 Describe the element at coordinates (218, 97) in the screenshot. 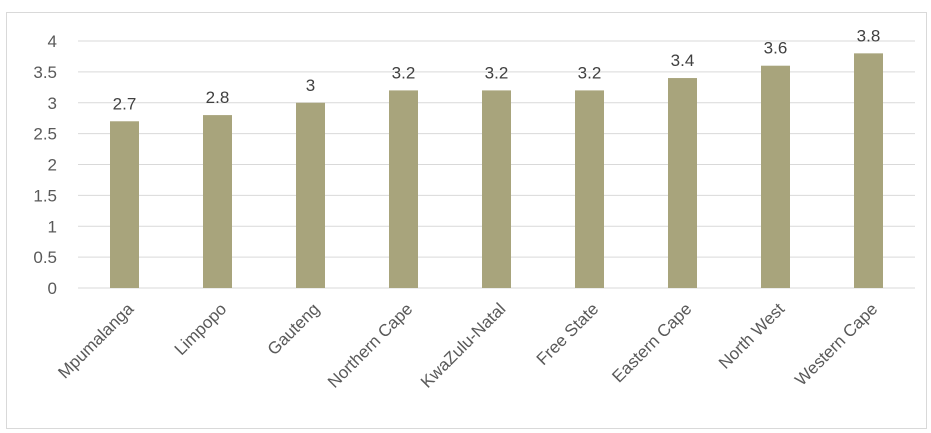

I see `data-label: 2.8` at that location.